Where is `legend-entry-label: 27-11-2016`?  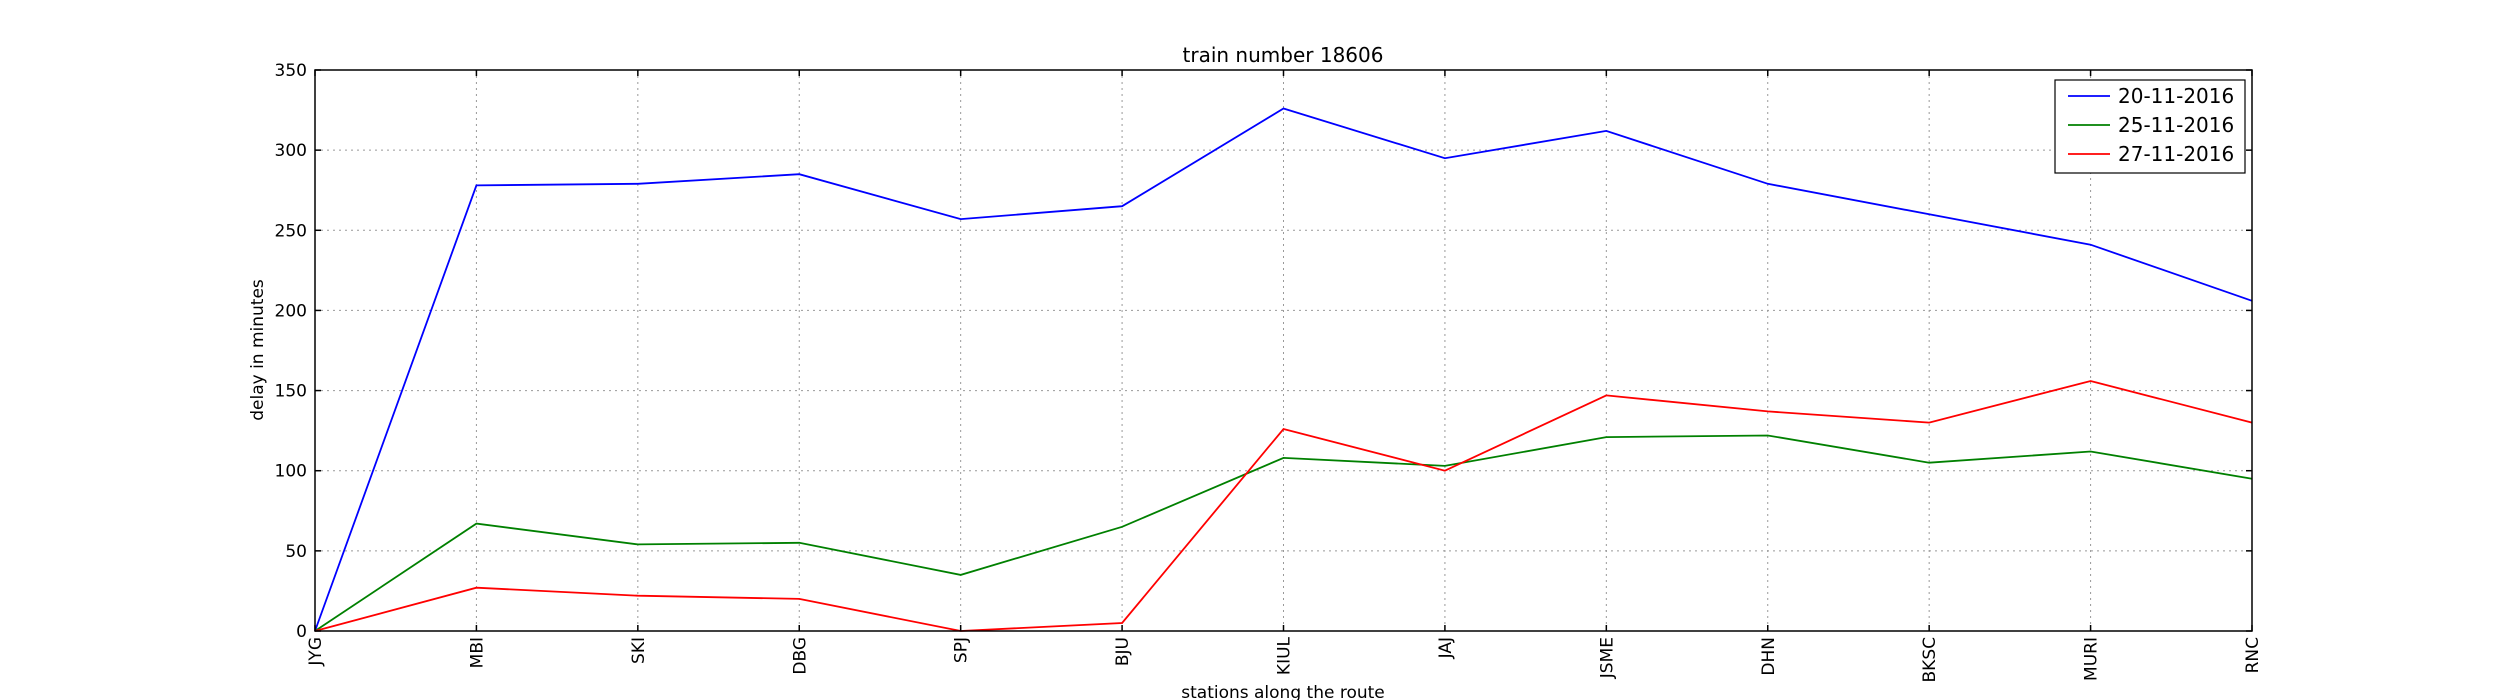 legend-entry-label: 27-11-2016 is located at coordinates (2176, 154).